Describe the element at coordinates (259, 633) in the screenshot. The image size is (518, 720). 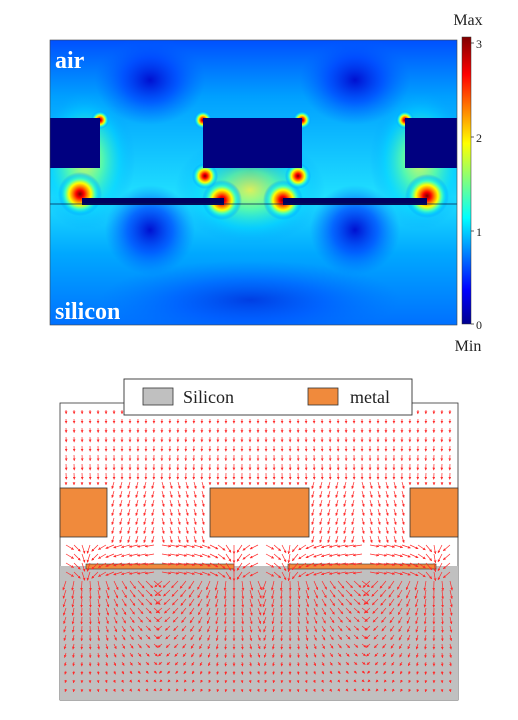
I see `silicon-substrate` at that location.